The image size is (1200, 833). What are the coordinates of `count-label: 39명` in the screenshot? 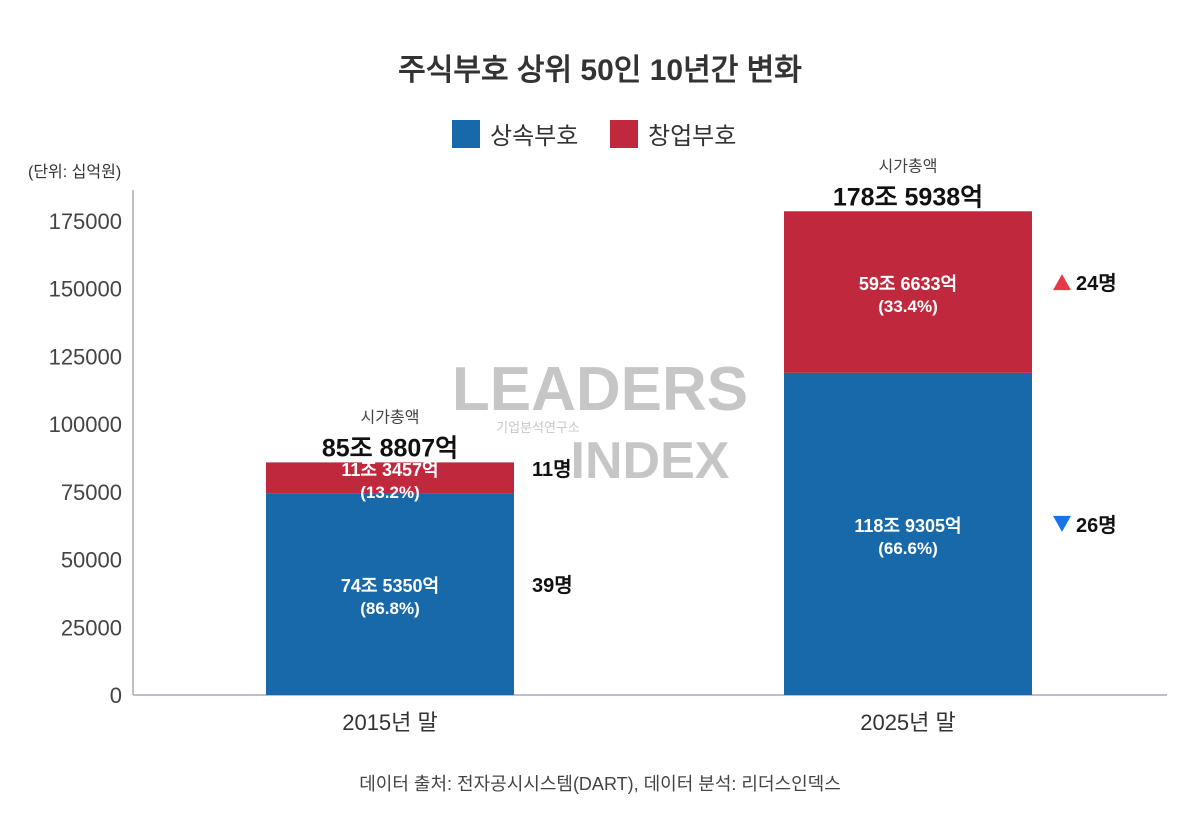 It's located at (552, 585).